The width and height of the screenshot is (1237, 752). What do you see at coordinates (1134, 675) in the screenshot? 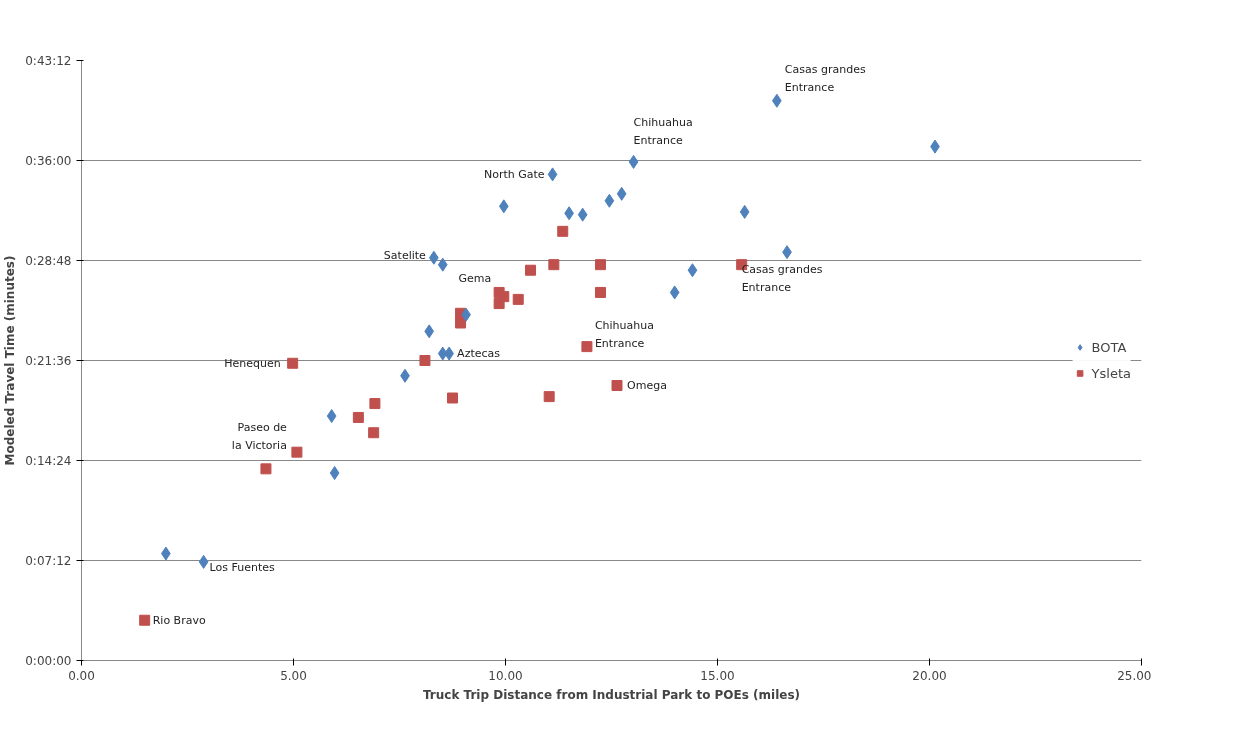
I see `x-tick-label: 25.00` at bounding box center [1134, 675].